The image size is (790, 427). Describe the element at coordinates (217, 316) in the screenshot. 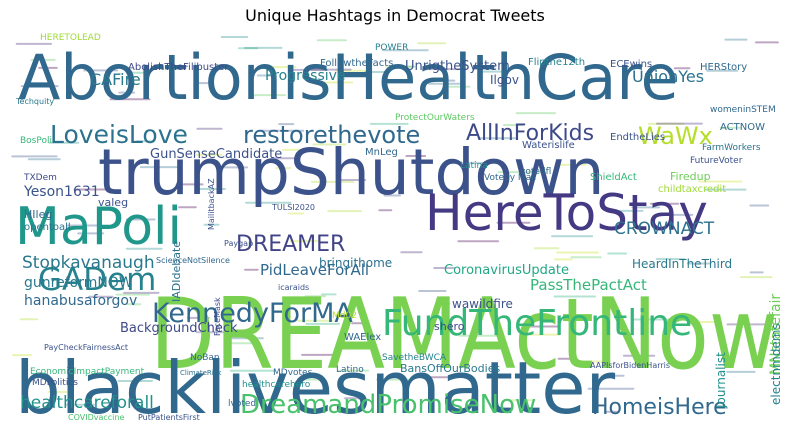

I see `hashtag-word: FaceMask` at that location.